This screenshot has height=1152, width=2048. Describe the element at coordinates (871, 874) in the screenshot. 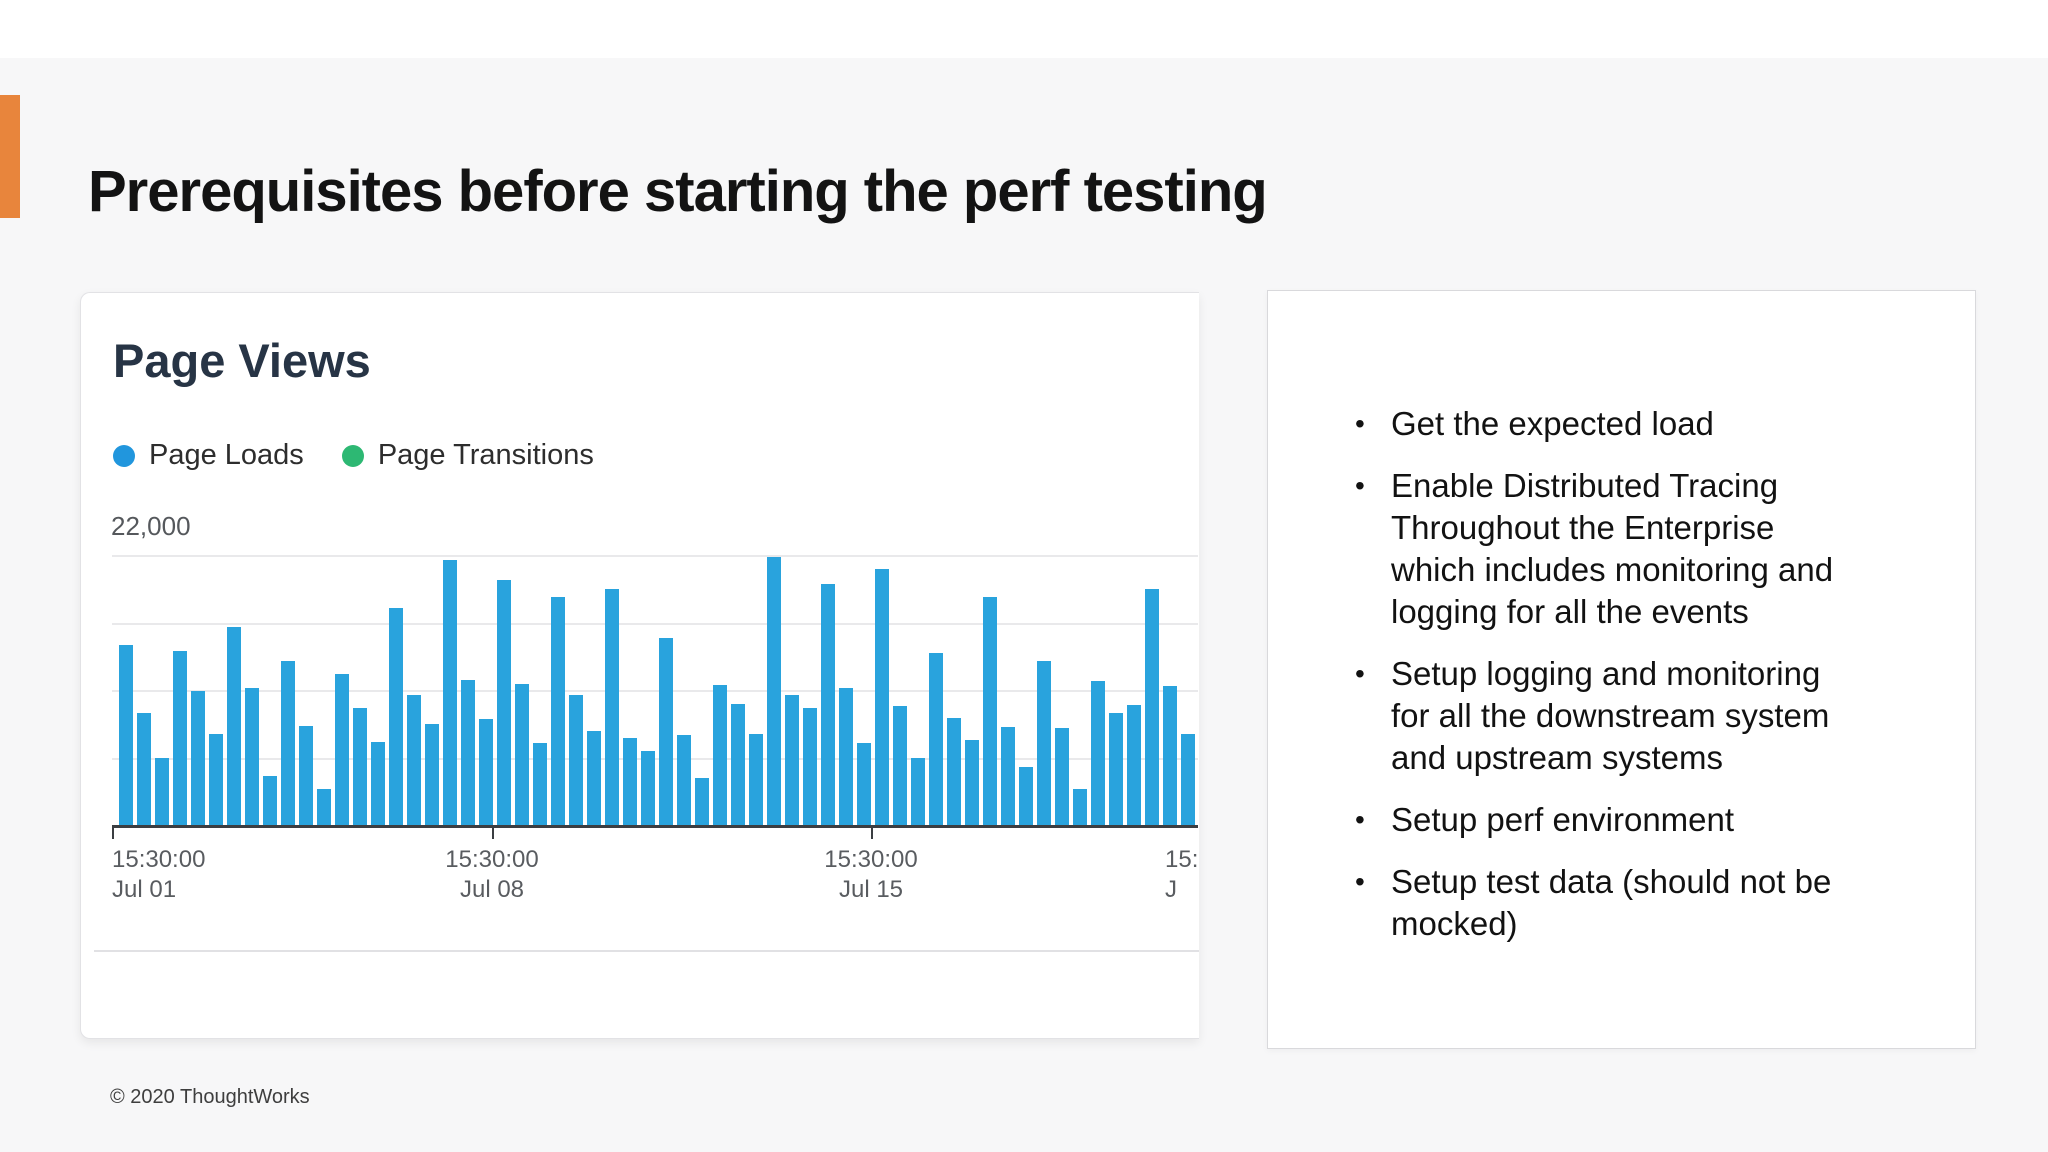

I see `x-axis-label: 15:30:00 Jul 15` at that location.